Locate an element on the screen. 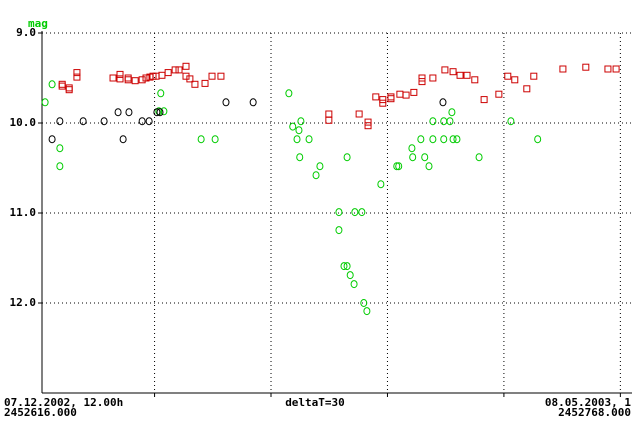  x-label-left: 2452616.000 is located at coordinates (40, 412).